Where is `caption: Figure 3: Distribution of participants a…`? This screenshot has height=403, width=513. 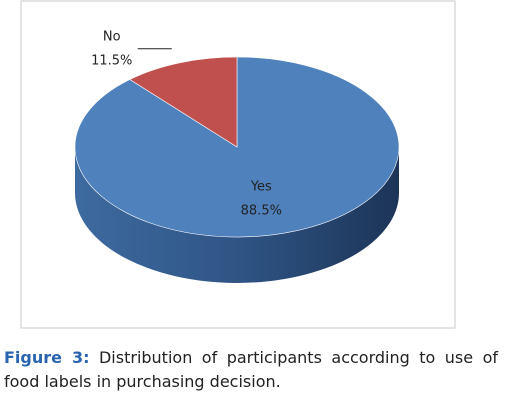
caption: Figure 3: Distribution of participants a… is located at coordinates (251, 370).